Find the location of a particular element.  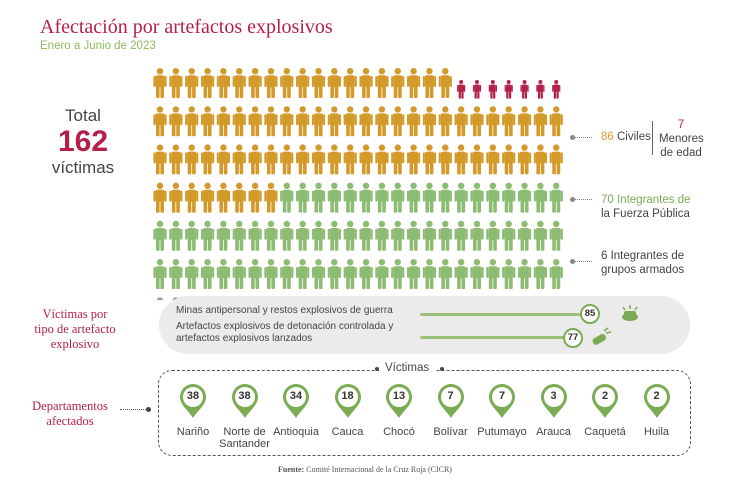

dept-value: 7 is located at coordinates (450, 396).